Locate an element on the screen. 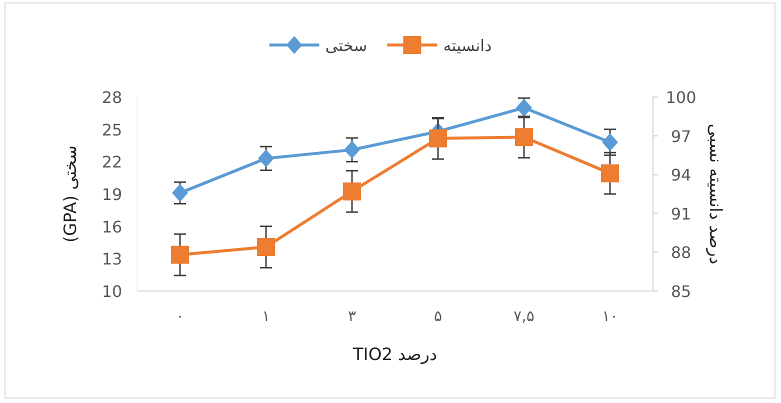 Image resolution: width=781 pixels, height=403 pixels. y-tick-label: 28 is located at coordinates (112, 97).